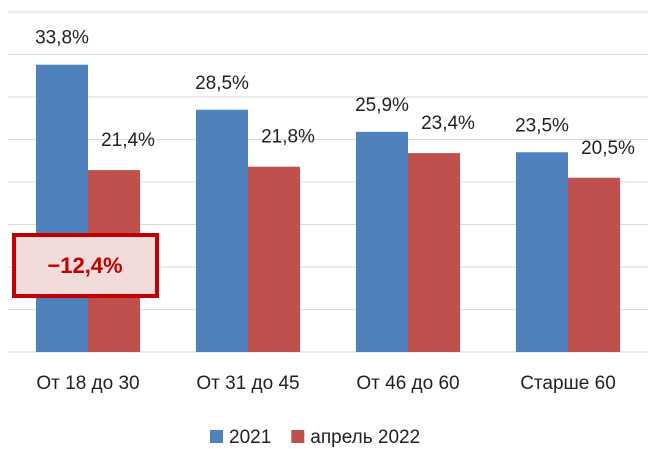  Describe the element at coordinates (608, 148) in the screenshot. I see `data-label: 20,5%` at that location.